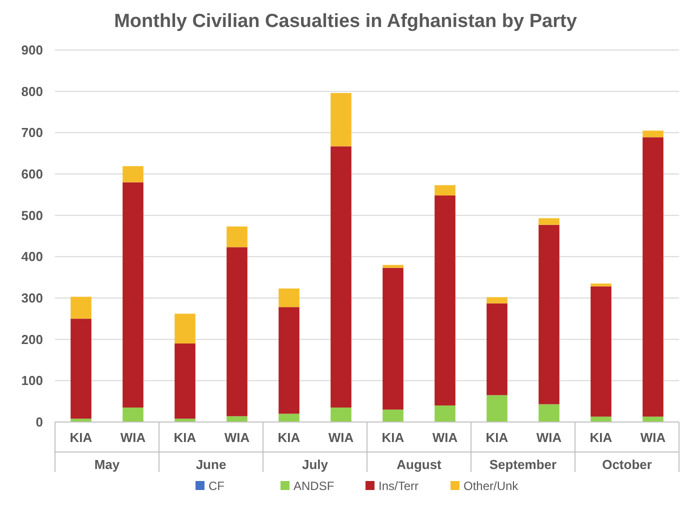  What do you see at coordinates (32, 215) in the screenshot?
I see `y-tick-label: 500` at bounding box center [32, 215].